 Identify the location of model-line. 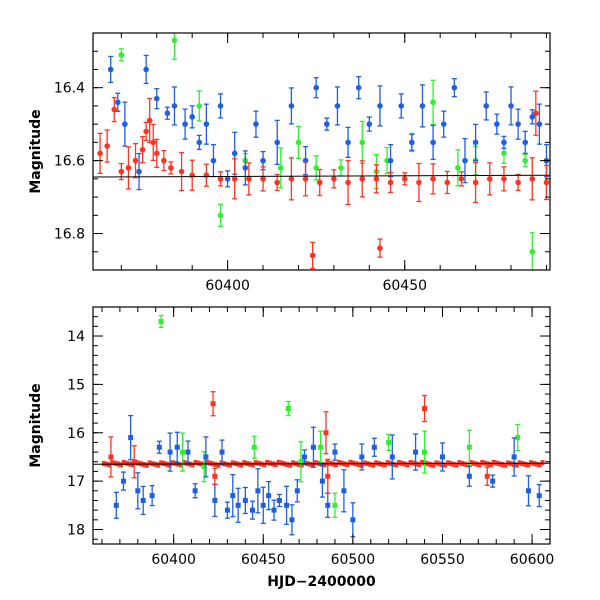
(321, 176).